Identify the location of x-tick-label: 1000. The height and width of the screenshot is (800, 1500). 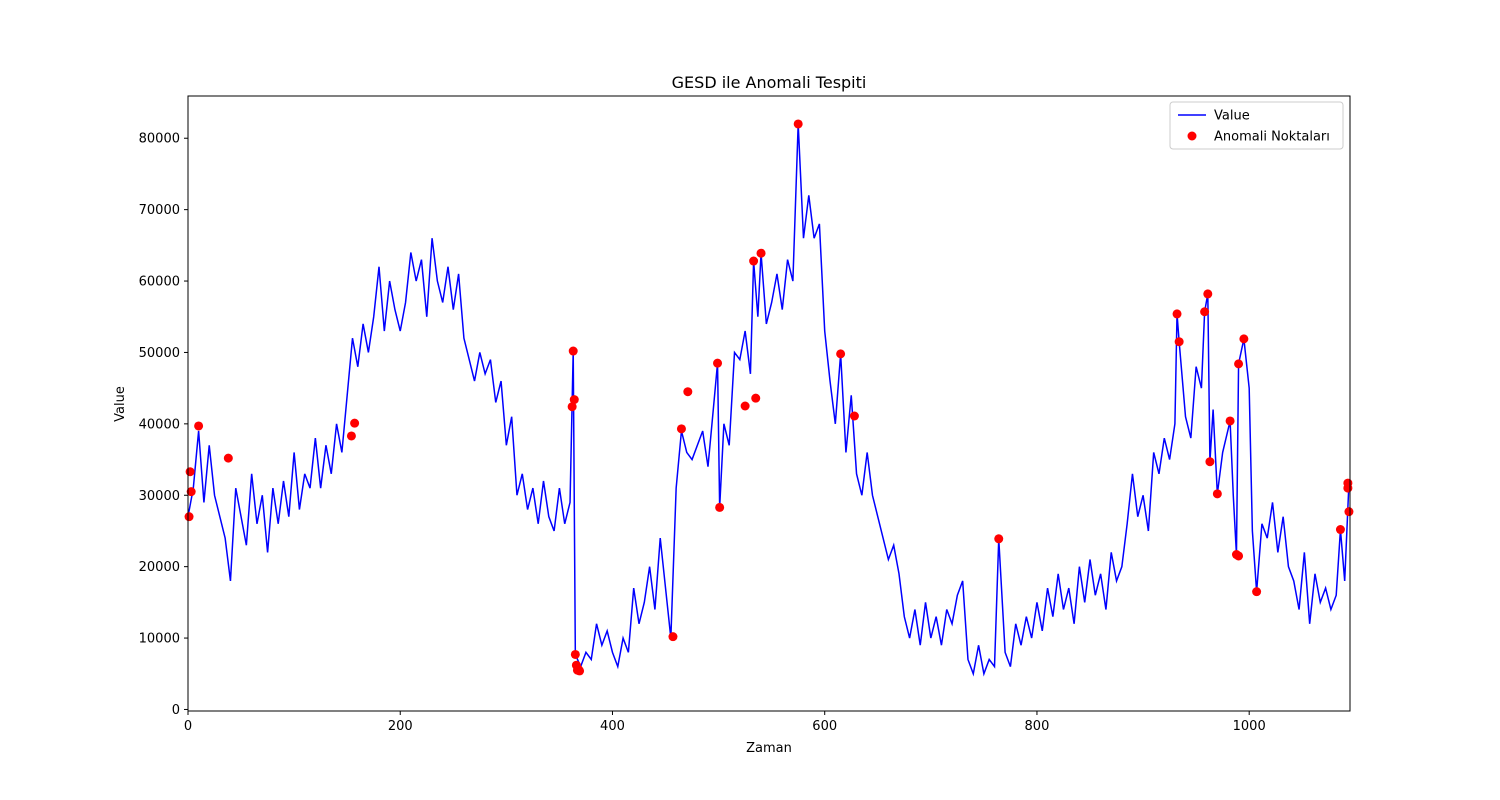
(1249, 726).